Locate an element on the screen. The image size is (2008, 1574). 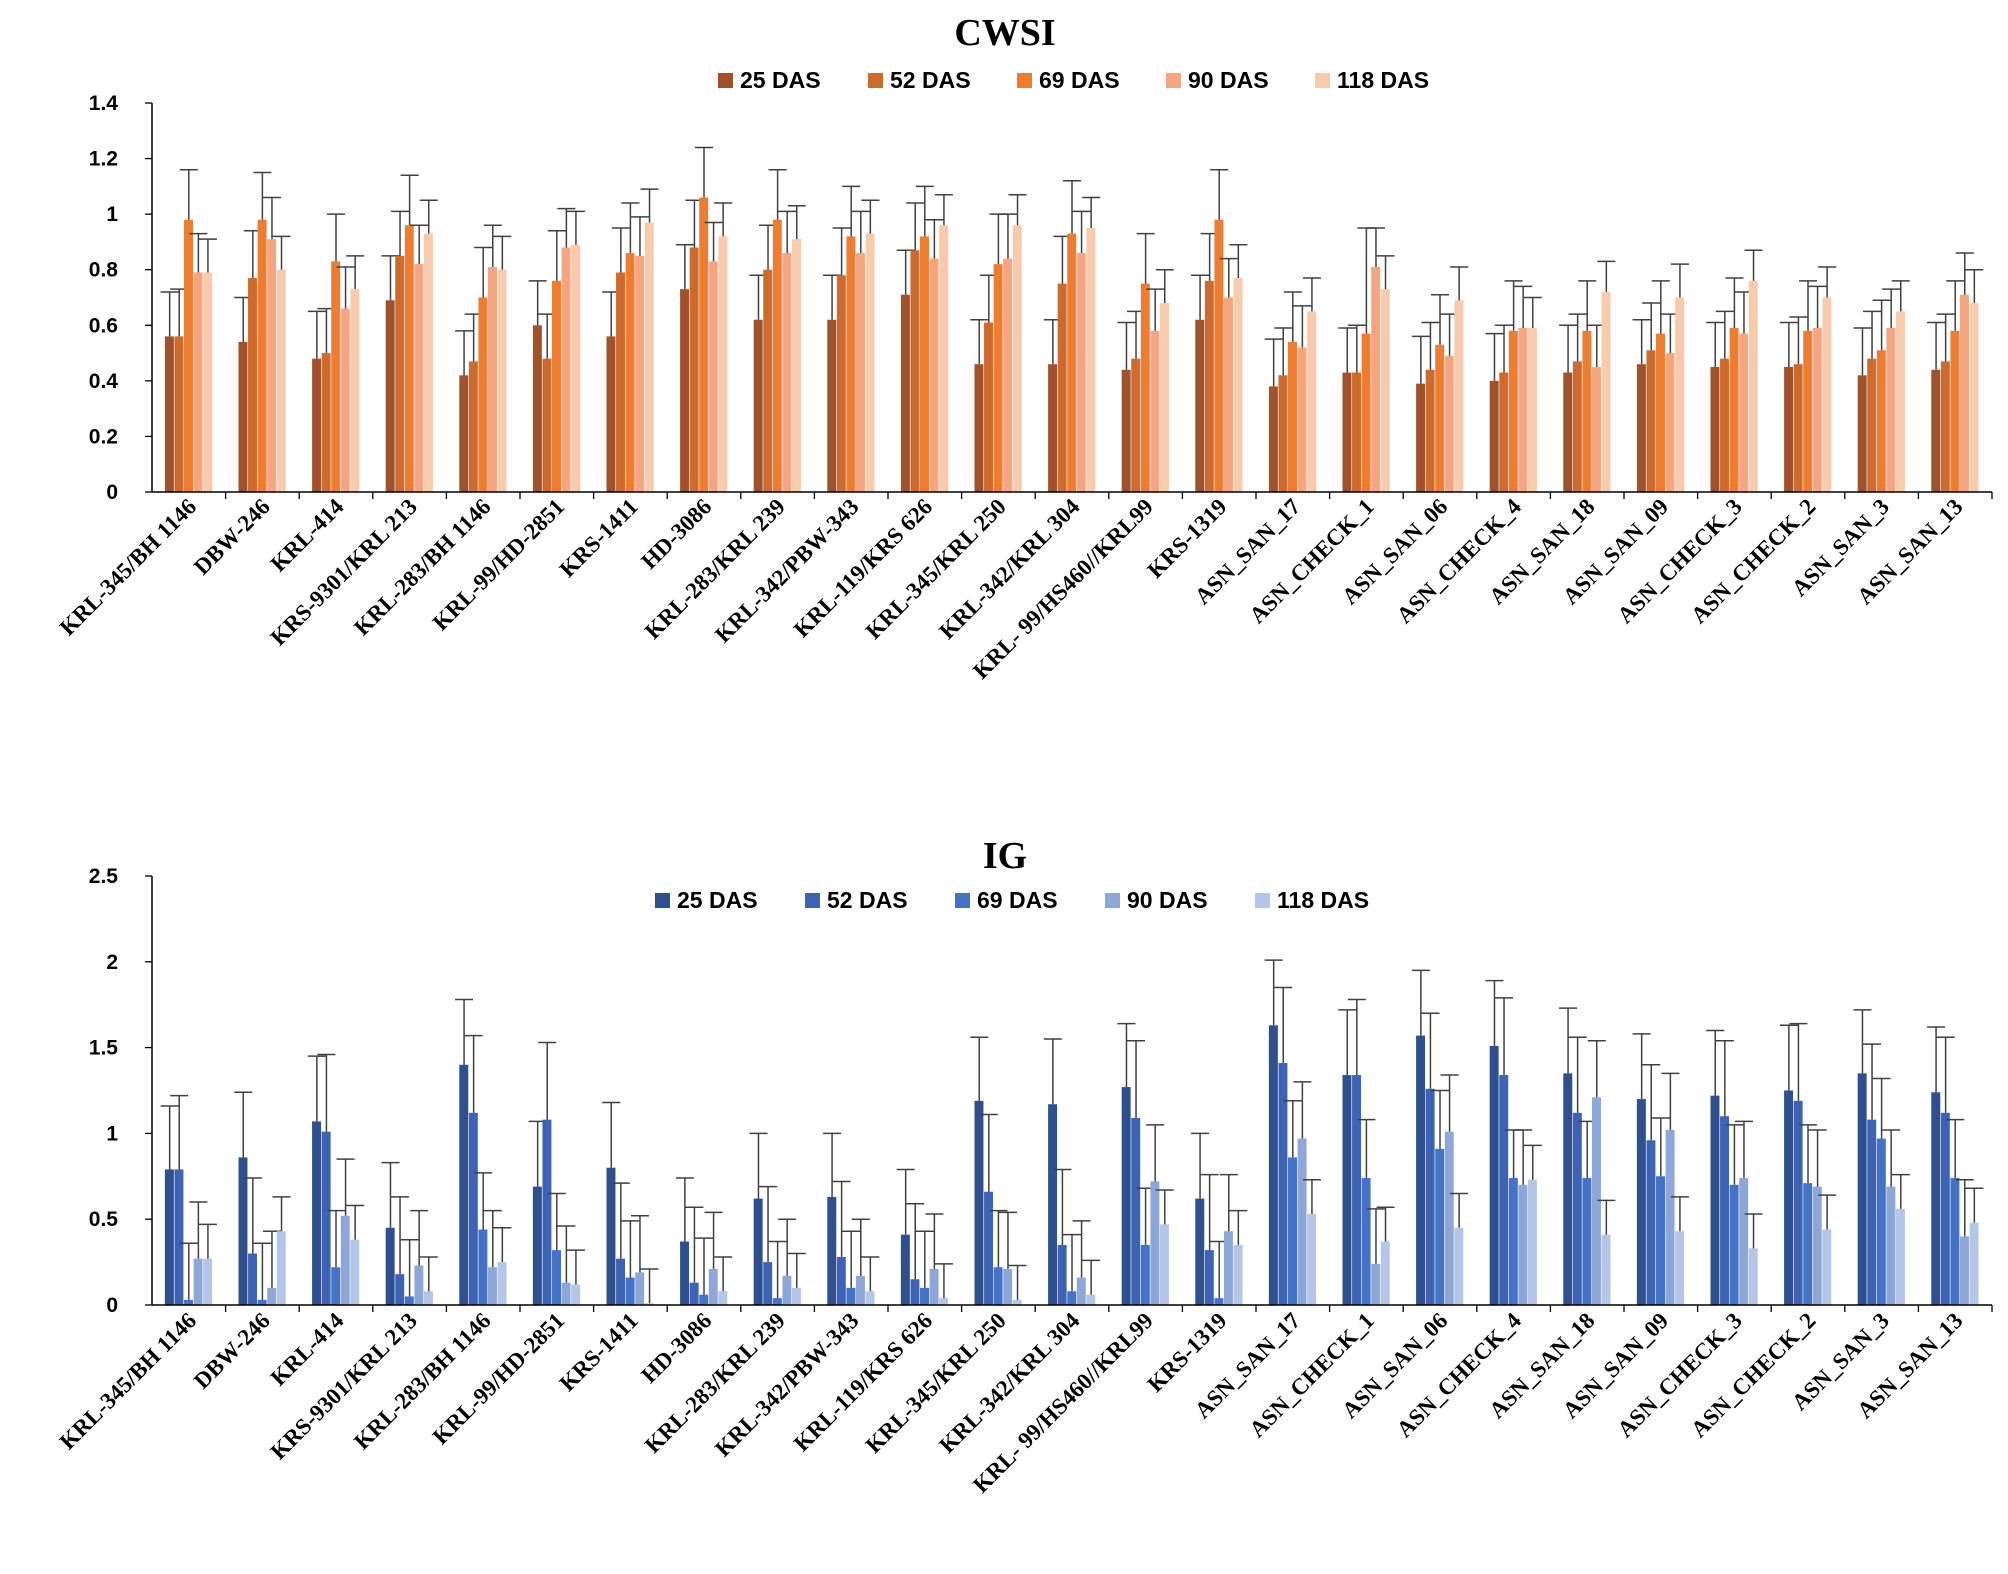
cwsi-y-tick-label: 0.6 is located at coordinates (103, 325).